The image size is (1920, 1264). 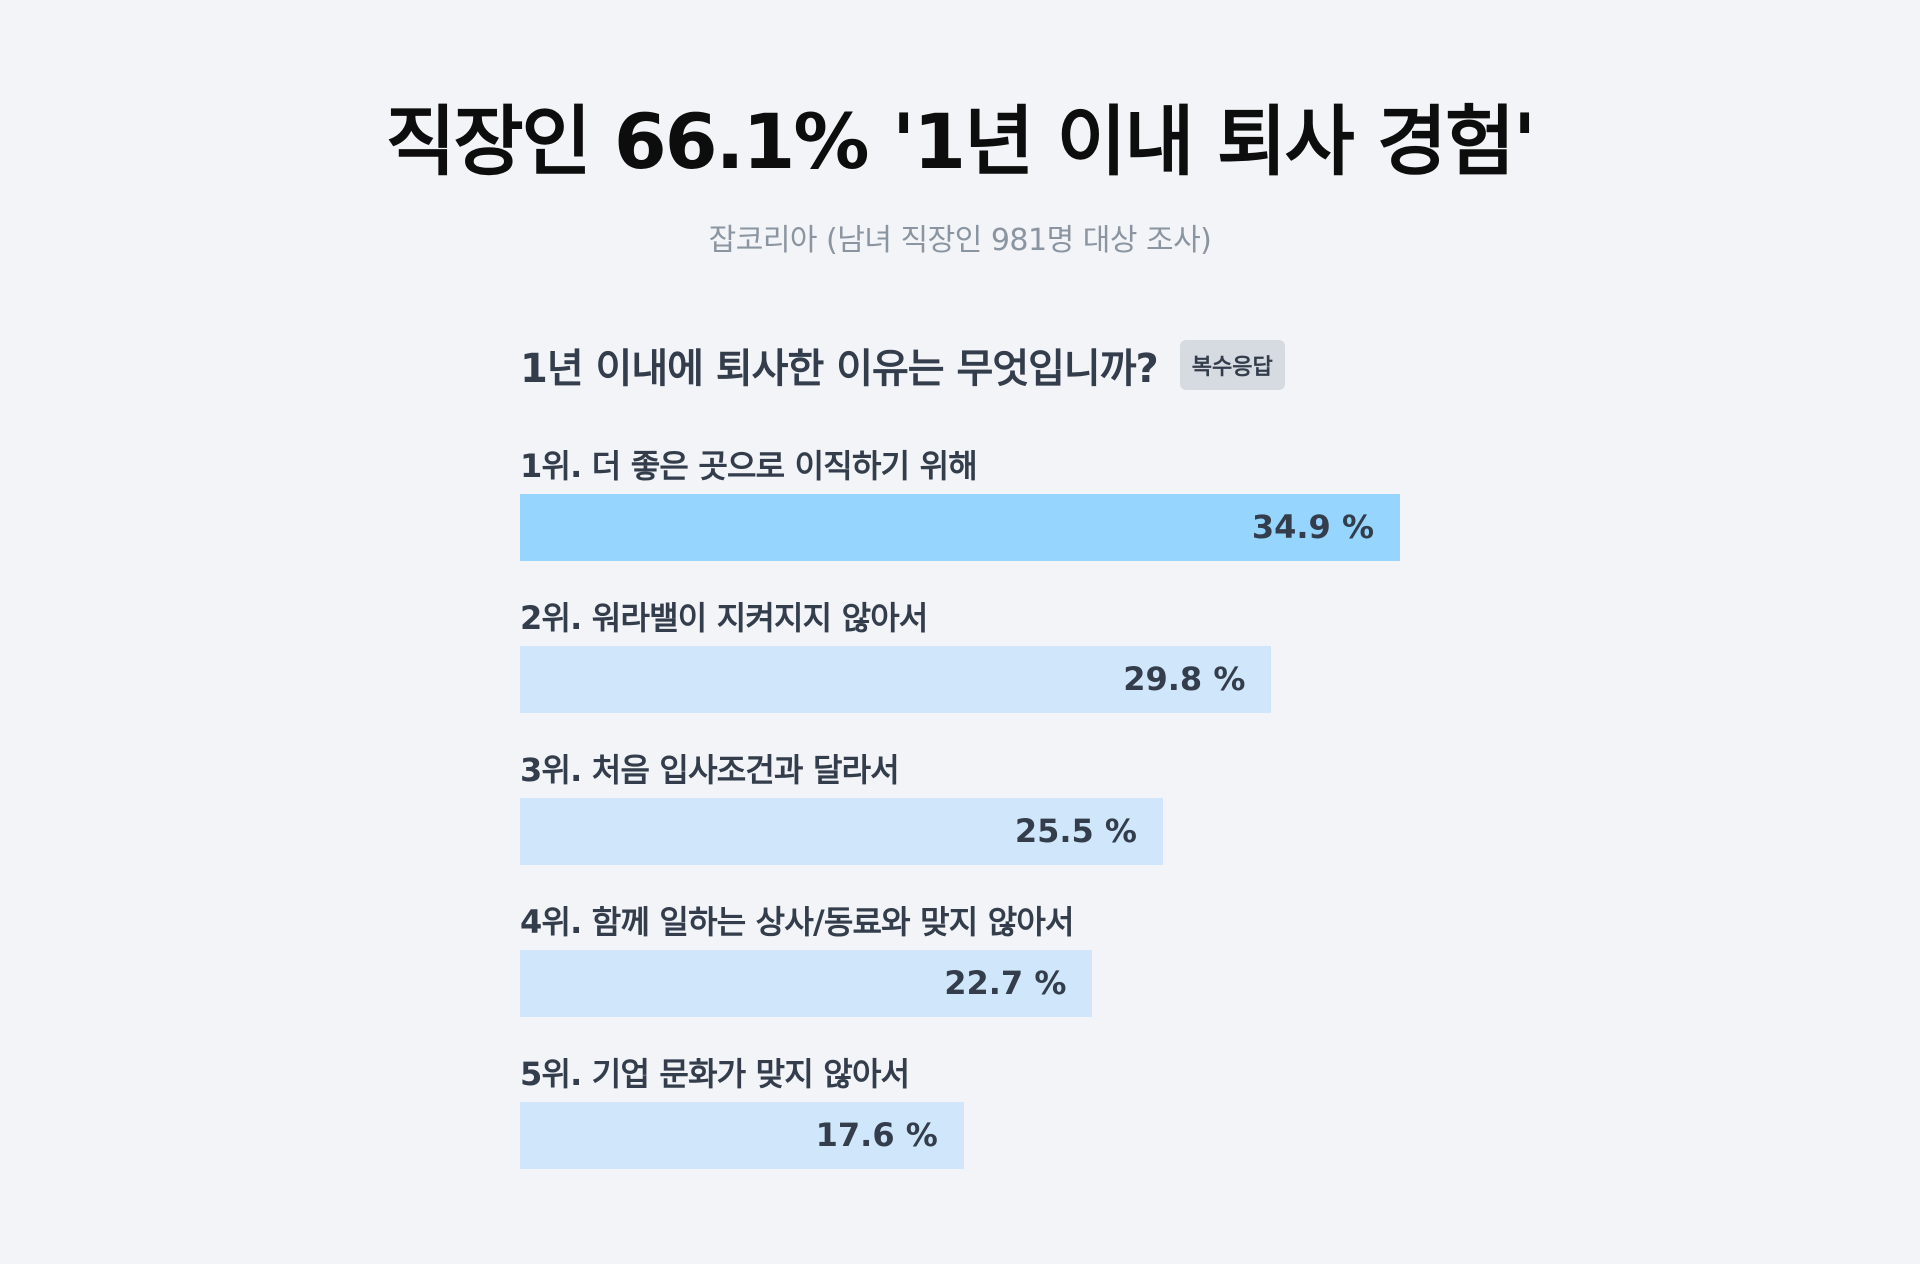 What do you see at coordinates (960, 240) in the screenshot?
I see `chart-subtitle: 잡코리아 (남녀 직장인 981명 대상 조사)` at bounding box center [960, 240].